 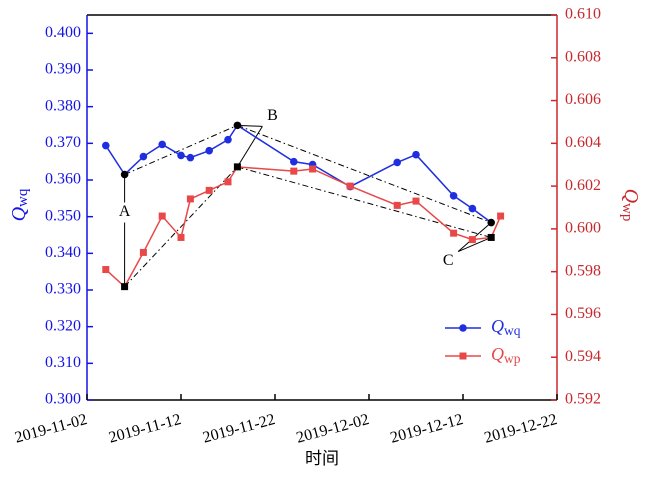 I want to click on x-axis-label: 时间, so click(x=322, y=458).